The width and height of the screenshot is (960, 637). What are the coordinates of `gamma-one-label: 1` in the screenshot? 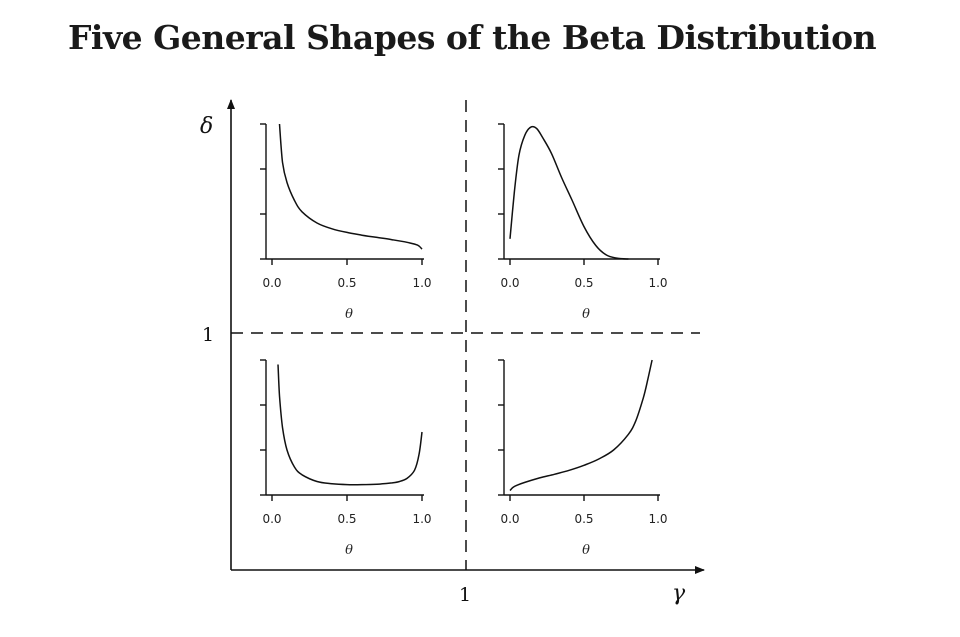 It's located at (465, 595).